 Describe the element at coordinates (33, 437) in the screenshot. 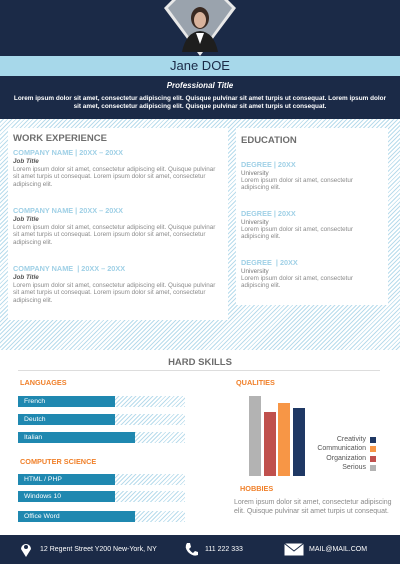

I see `skill-name: Italian` at that location.